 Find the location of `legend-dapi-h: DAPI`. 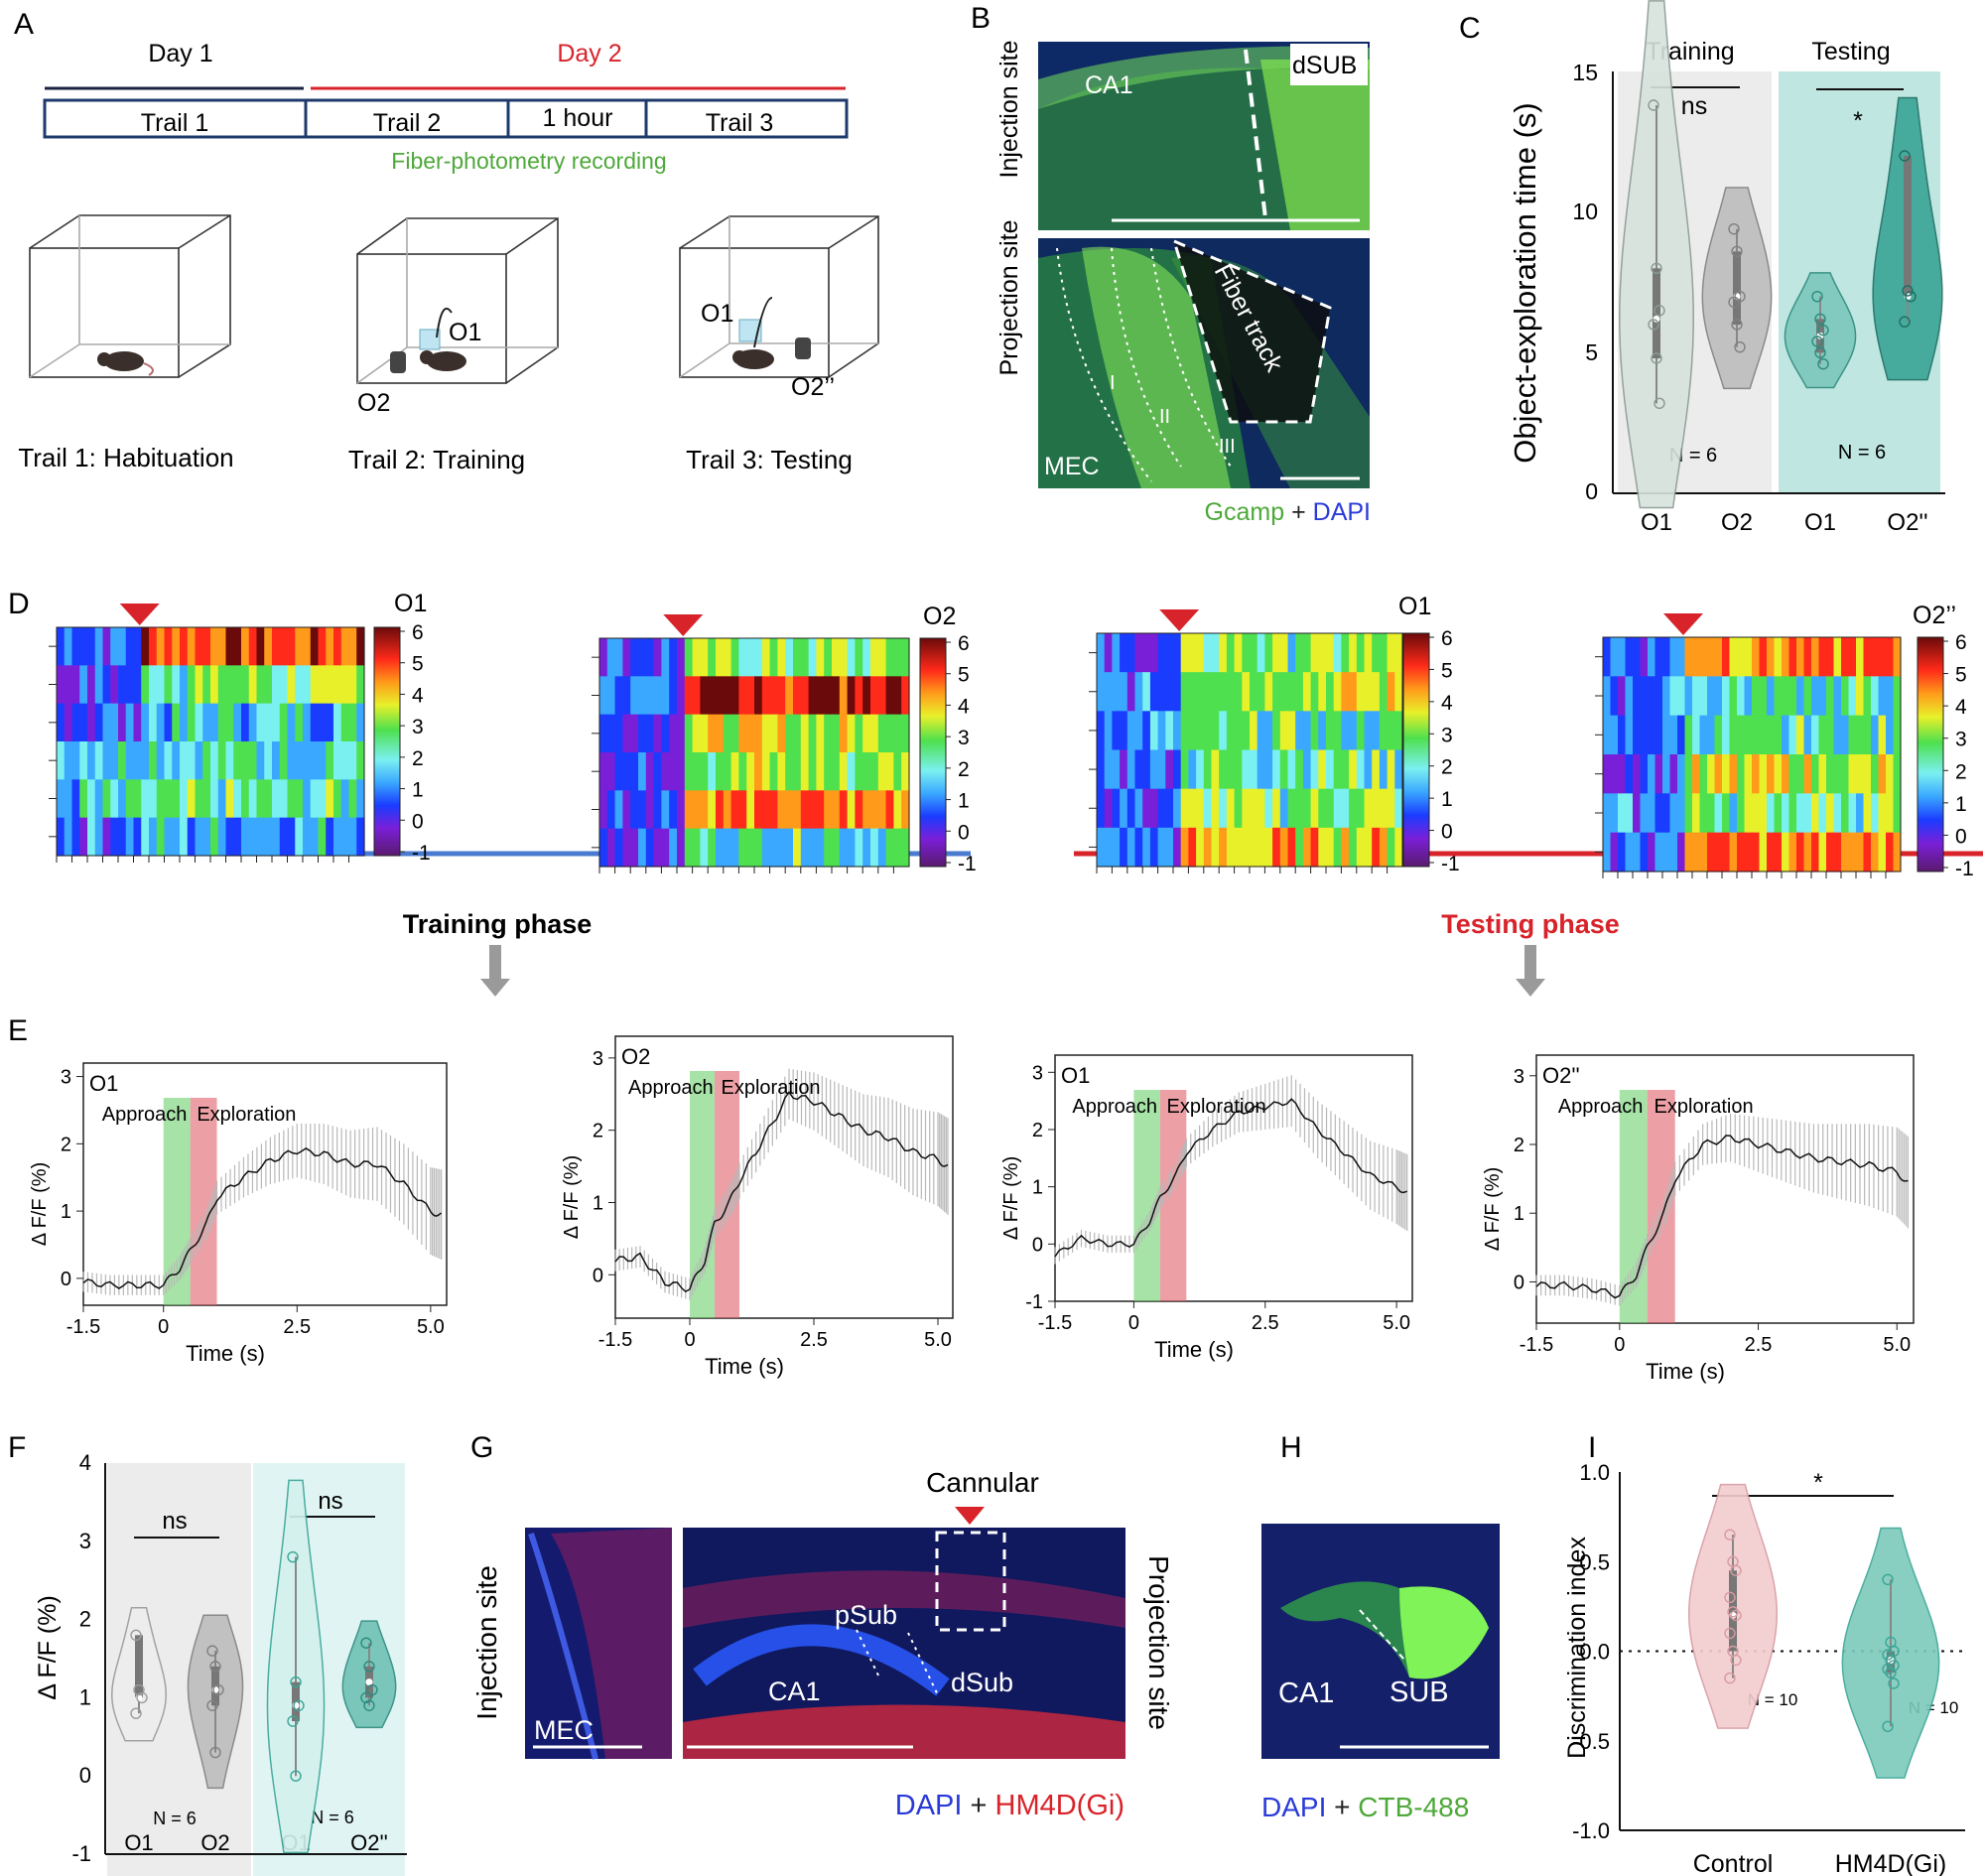

legend-dapi-h: DAPI is located at coordinates (1293, 1807).